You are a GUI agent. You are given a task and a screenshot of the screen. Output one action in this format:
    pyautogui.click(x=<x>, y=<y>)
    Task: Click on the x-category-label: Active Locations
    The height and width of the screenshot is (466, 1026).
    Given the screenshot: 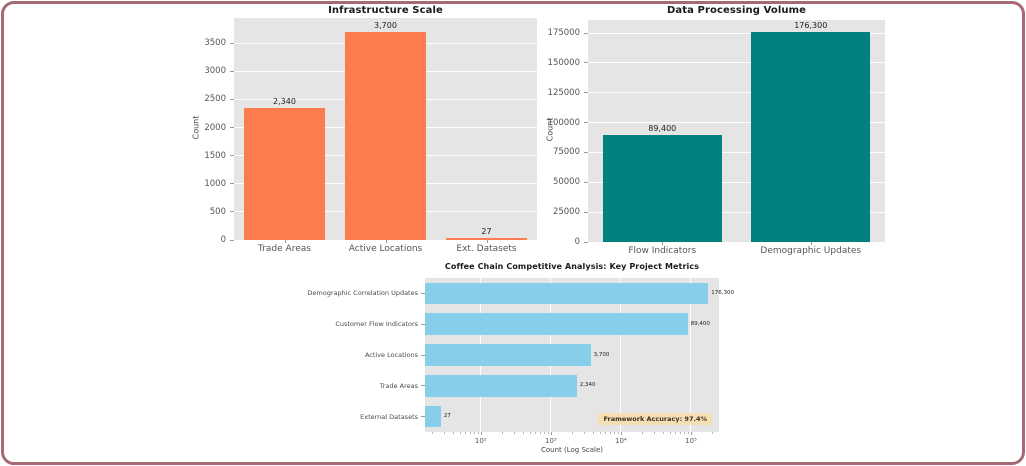 What is the action you would take?
    pyautogui.click(x=385, y=249)
    